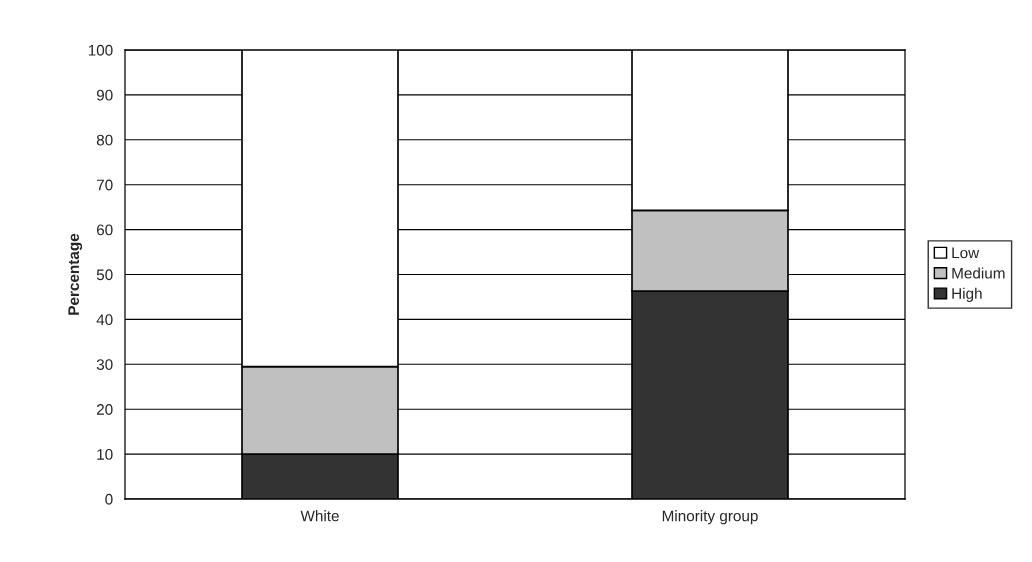  What do you see at coordinates (967, 294) in the screenshot?
I see `legend-label: High` at bounding box center [967, 294].